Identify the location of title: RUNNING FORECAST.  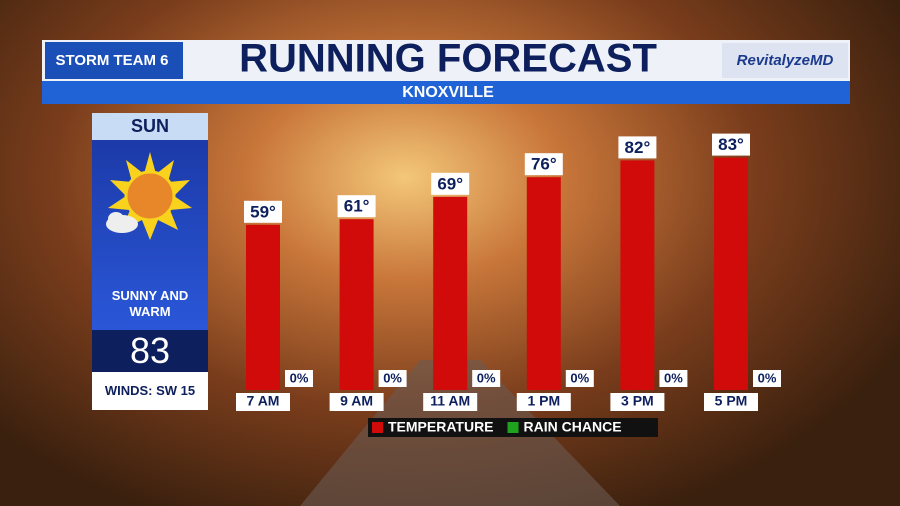
(448, 59).